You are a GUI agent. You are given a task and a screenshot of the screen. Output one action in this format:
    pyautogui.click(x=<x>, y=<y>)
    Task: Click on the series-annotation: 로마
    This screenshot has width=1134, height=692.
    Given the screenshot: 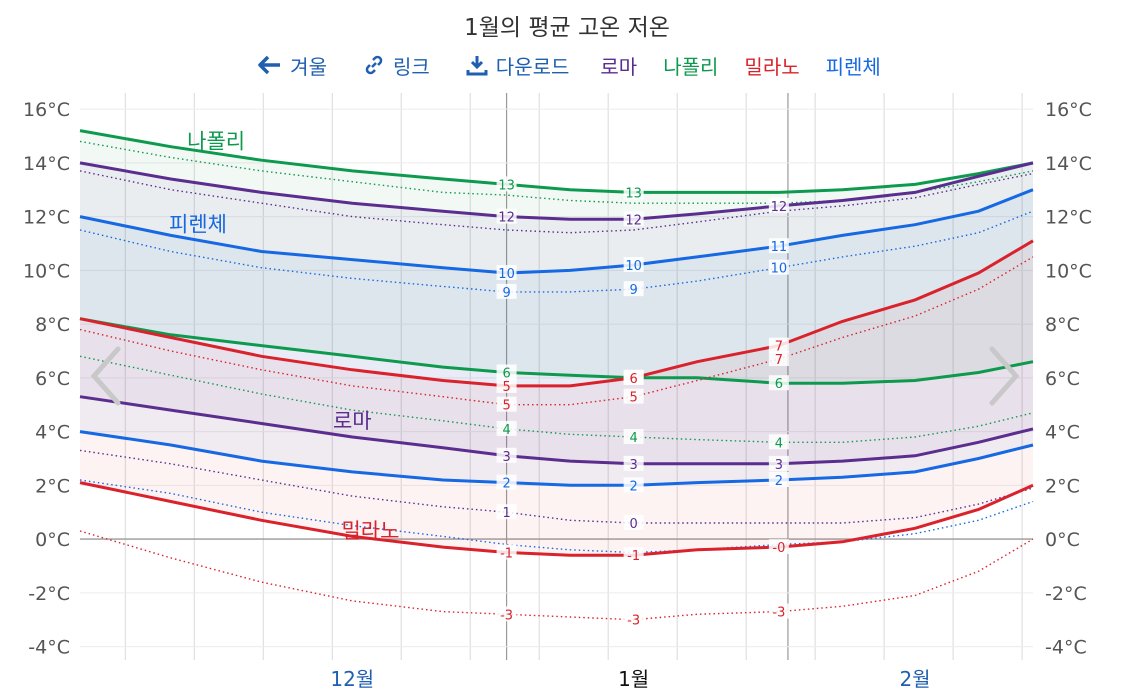 What is the action you would take?
    pyautogui.click(x=352, y=421)
    